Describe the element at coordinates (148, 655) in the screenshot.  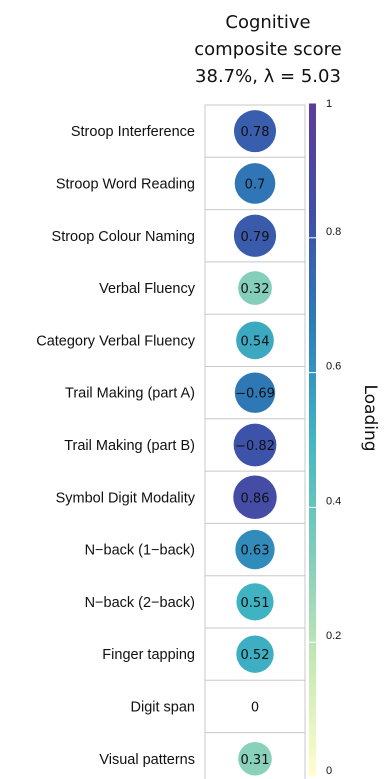
I see `row-label: Finger tapping` at that location.